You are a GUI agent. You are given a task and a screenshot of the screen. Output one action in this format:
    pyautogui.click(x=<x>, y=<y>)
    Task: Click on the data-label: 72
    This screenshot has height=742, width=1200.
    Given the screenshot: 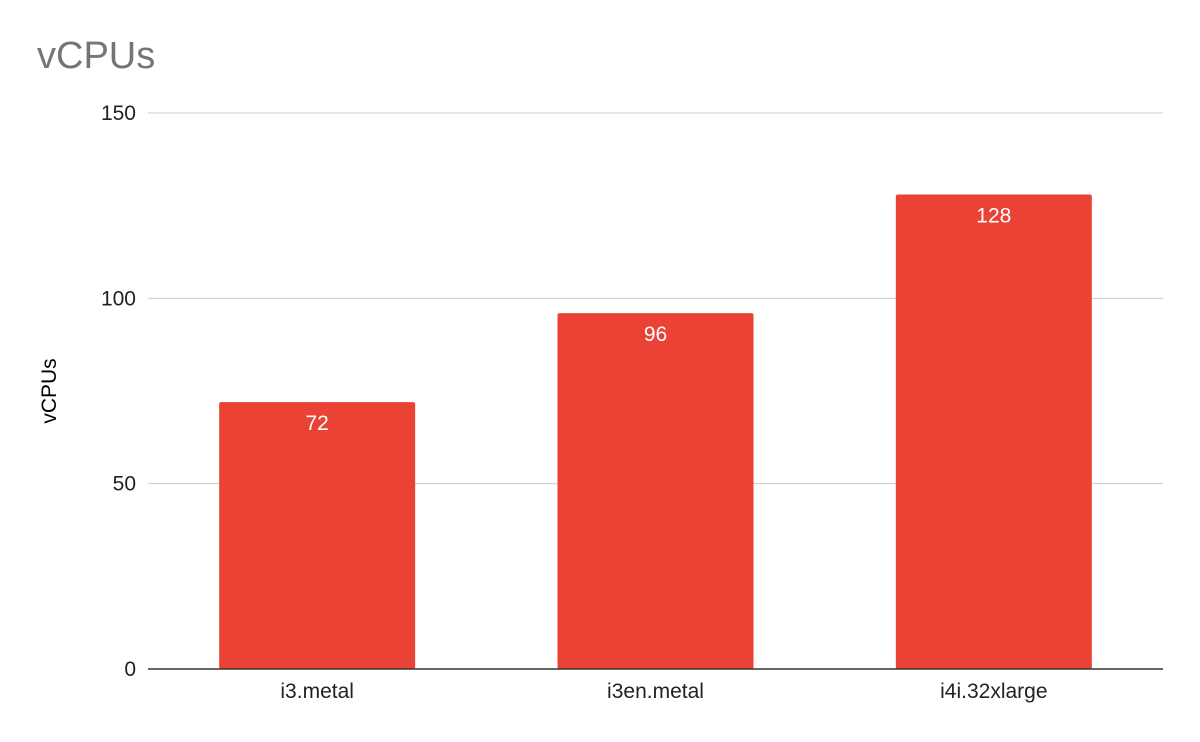 What is the action you would take?
    pyautogui.click(x=316, y=423)
    